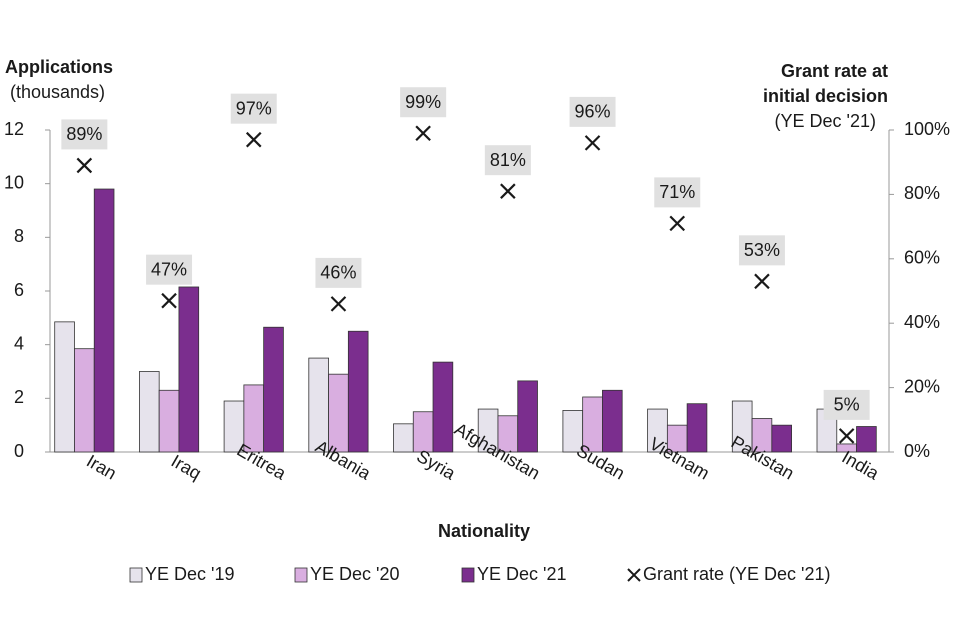 The width and height of the screenshot is (960, 640). I want to click on x-tick-label: Iran, so click(101, 467).